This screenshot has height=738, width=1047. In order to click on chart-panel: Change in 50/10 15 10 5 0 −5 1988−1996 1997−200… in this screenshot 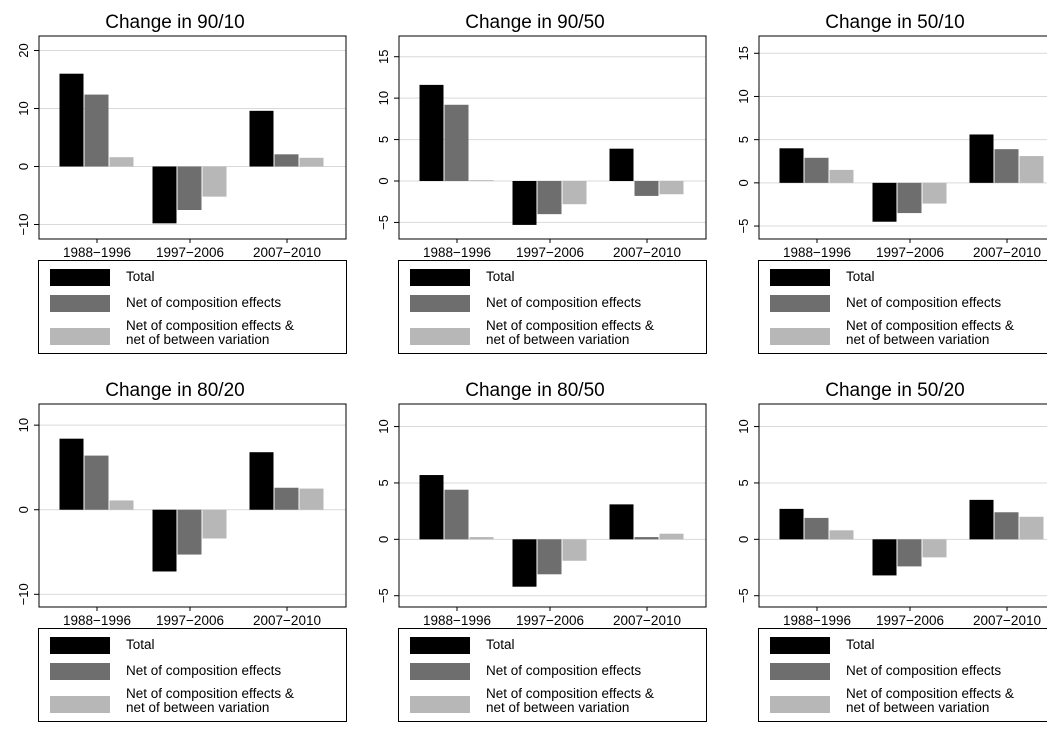, I will do `click(888, 190)`.